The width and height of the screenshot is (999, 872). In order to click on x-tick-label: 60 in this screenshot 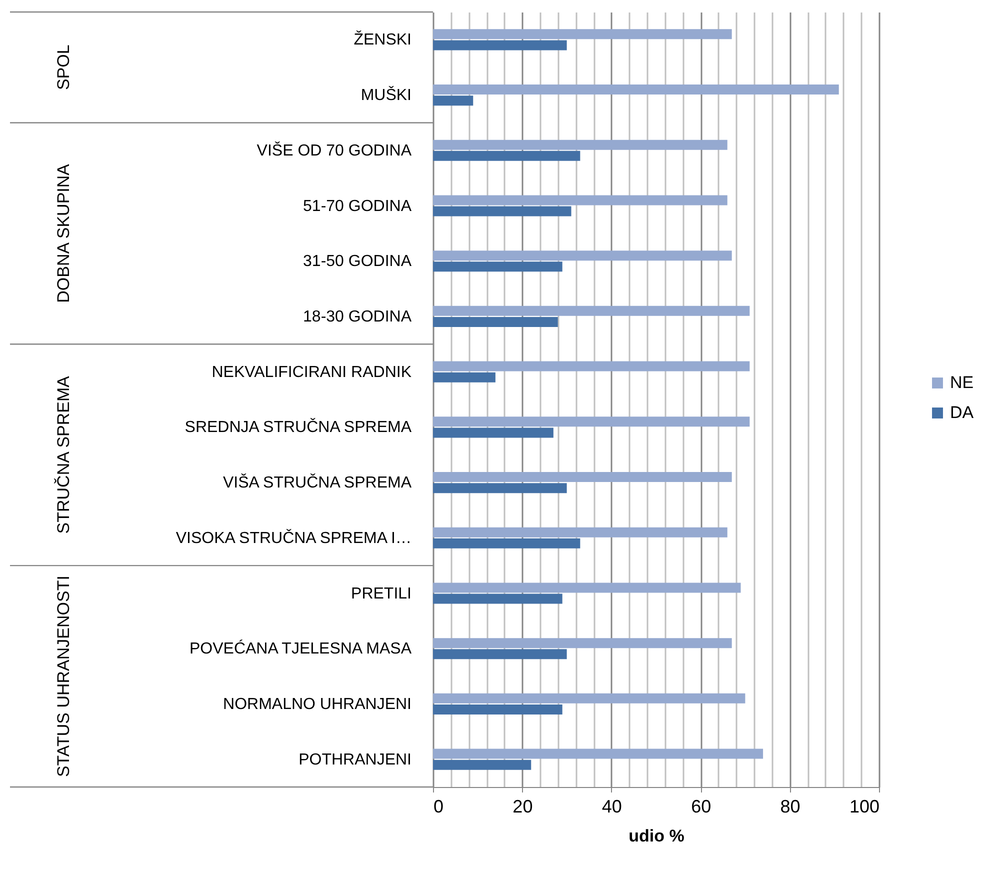, I will do `click(701, 806)`.